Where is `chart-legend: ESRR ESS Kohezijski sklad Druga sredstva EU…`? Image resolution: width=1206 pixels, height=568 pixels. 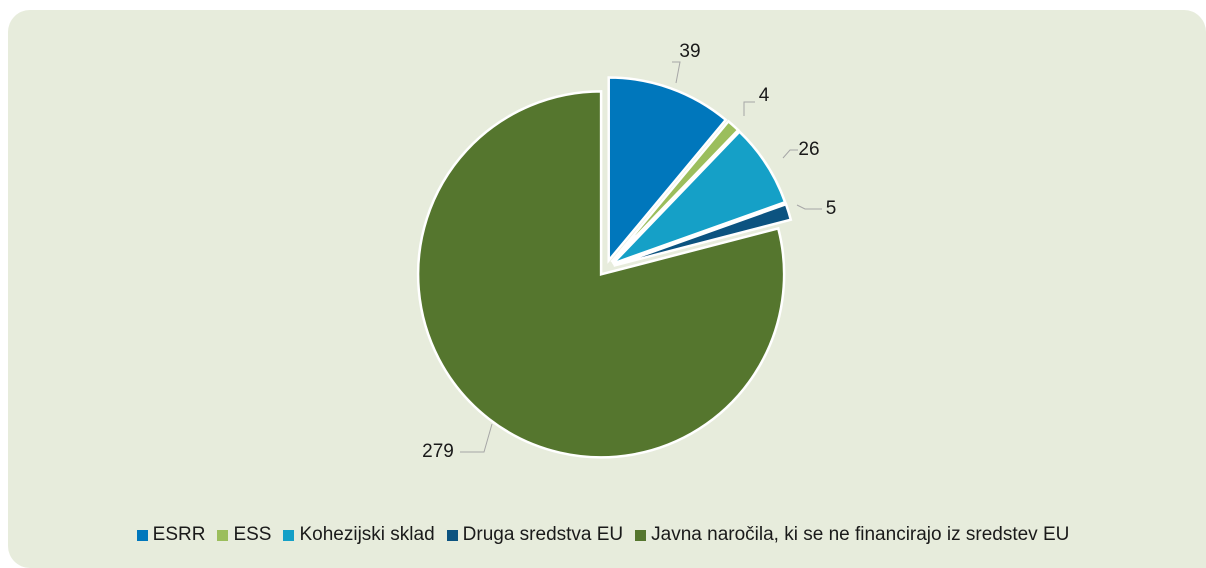
chart-legend: ESRR ESS Kohezijski sklad Druga sredstva EU… is located at coordinates (603, 535).